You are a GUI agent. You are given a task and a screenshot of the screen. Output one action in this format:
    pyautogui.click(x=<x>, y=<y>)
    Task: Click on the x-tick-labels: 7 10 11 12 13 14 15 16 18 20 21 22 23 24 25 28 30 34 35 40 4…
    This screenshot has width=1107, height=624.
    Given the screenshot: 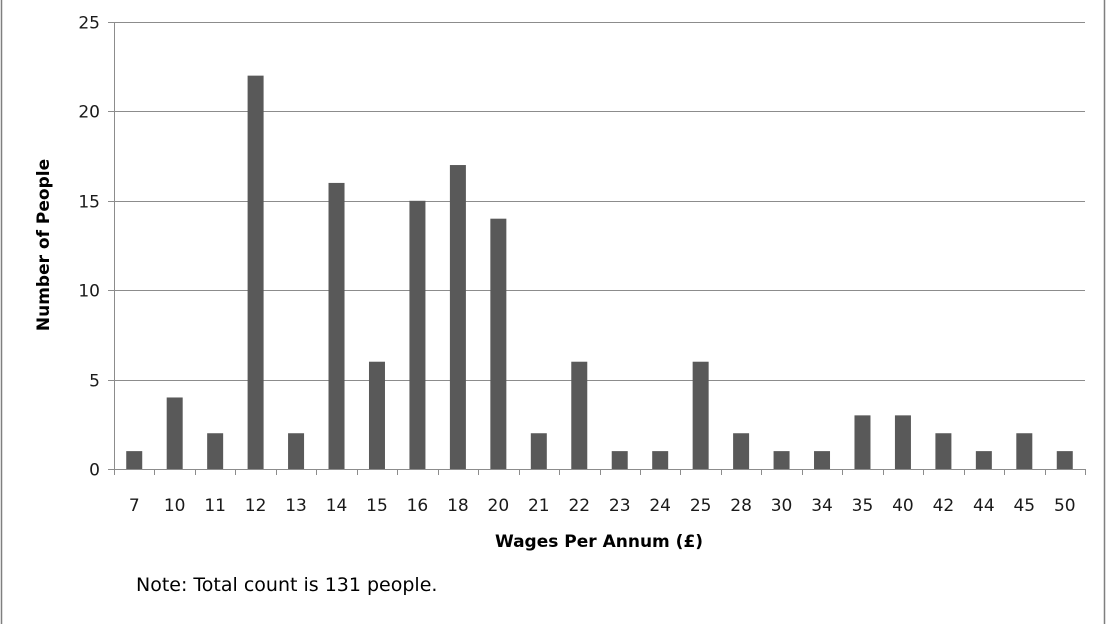 What is the action you would take?
    pyautogui.click(x=602, y=506)
    